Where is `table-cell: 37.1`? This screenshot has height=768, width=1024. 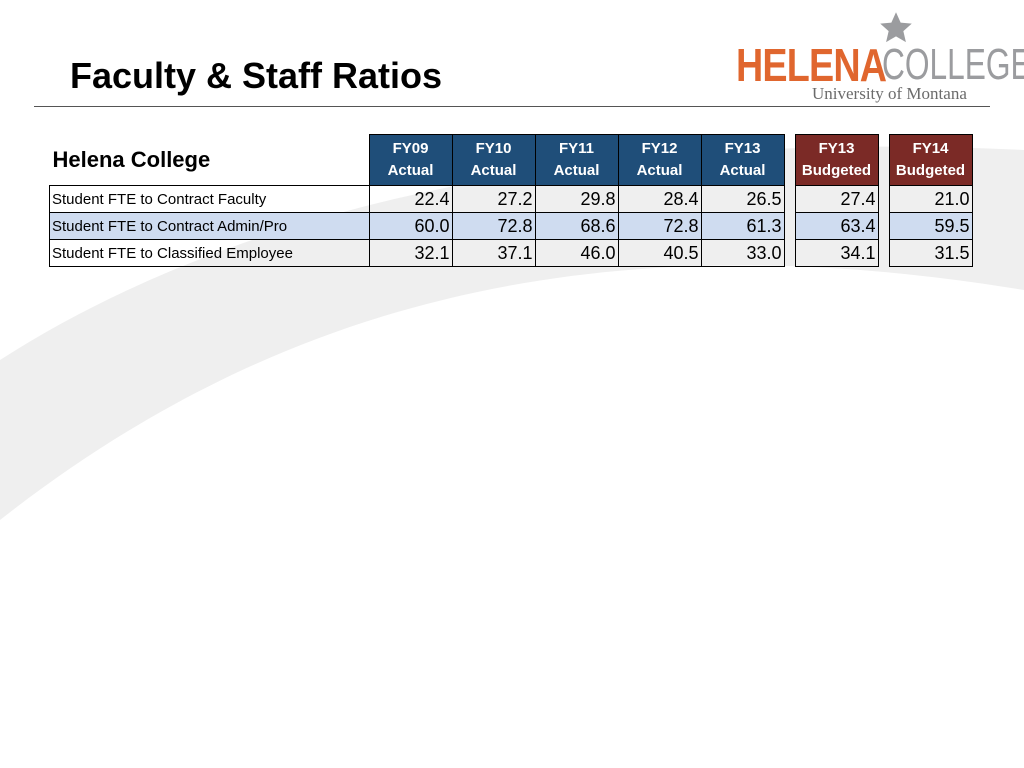 table-cell: 37.1 is located at coordinates (493, 253).